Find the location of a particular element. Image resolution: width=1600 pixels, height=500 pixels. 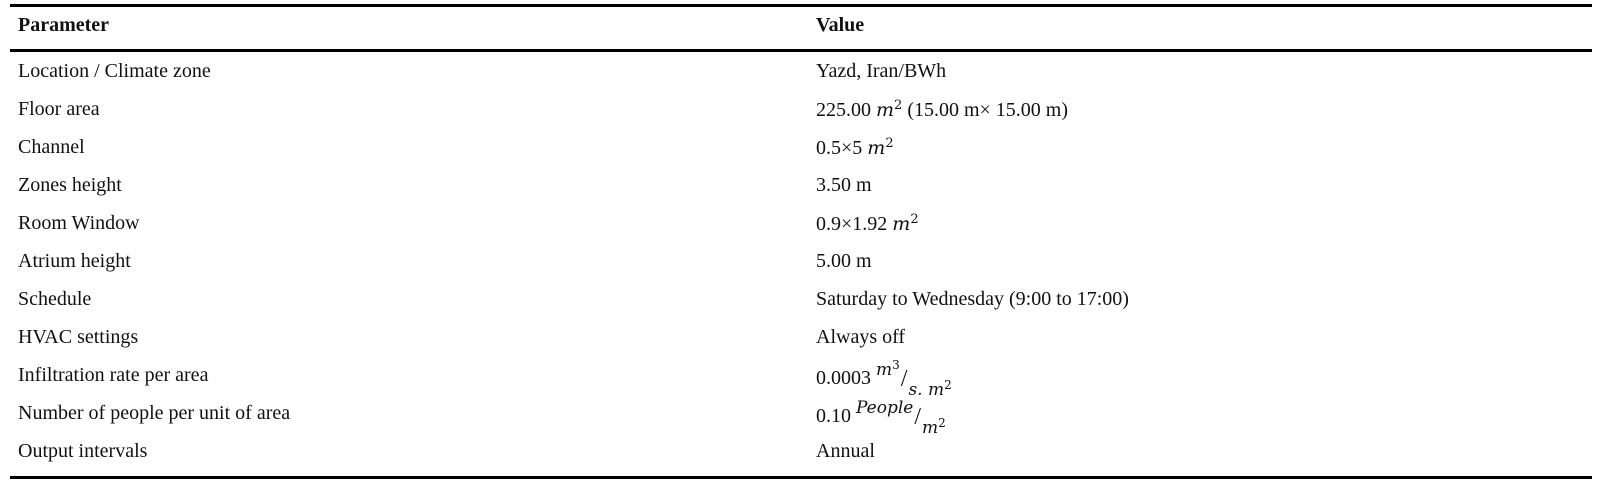

parameter-cell: Floor area is located at coordinates (59, 109).